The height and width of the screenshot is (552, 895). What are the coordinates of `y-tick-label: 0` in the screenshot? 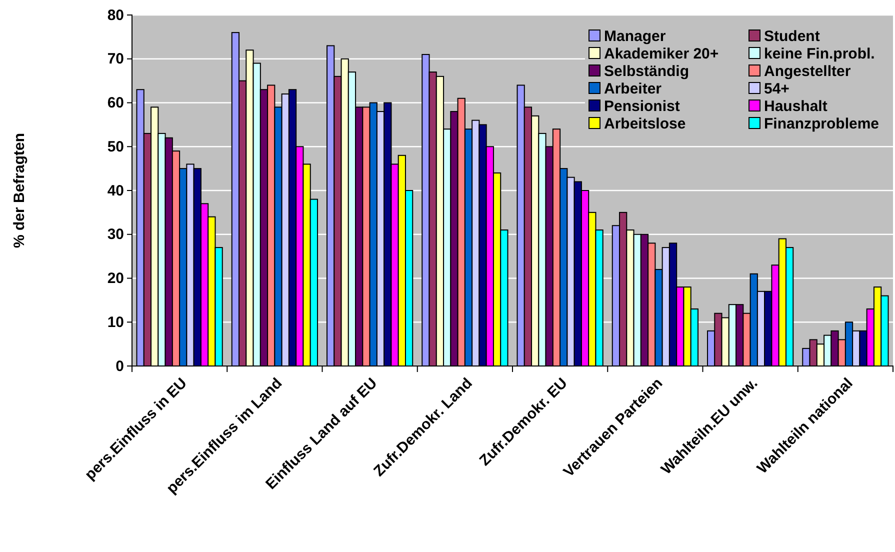 It's located at (120, 366).